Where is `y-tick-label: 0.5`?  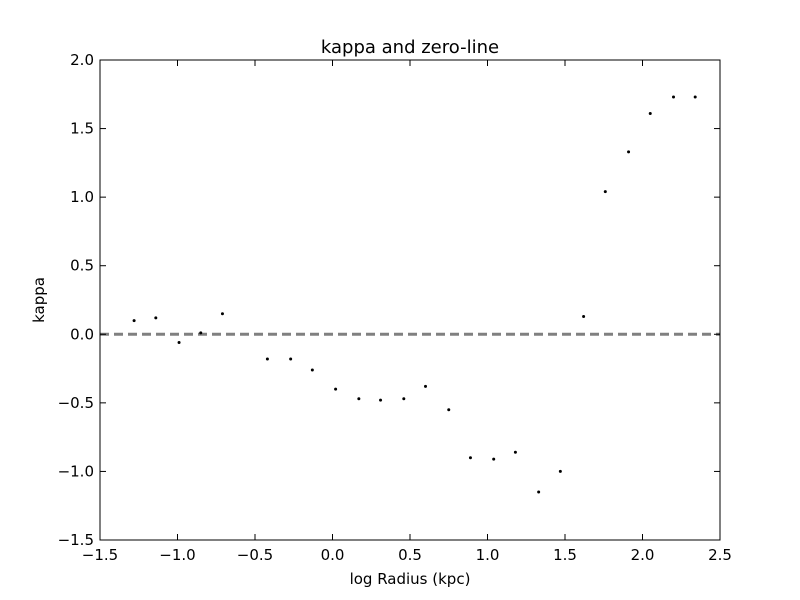 y-tick-label: 0.5 is located at coordinates (82, 266).